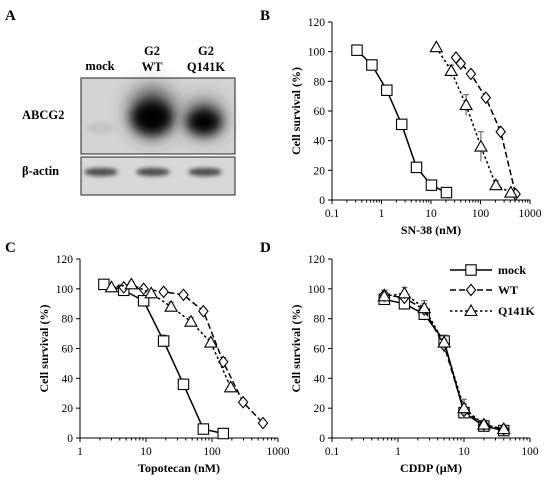 The height and width of the screenshot is (485, 550). Describe the element at coordinates (530, 452) in the screenshot. I see `panel-d-x-tick-label: 100` at that location.